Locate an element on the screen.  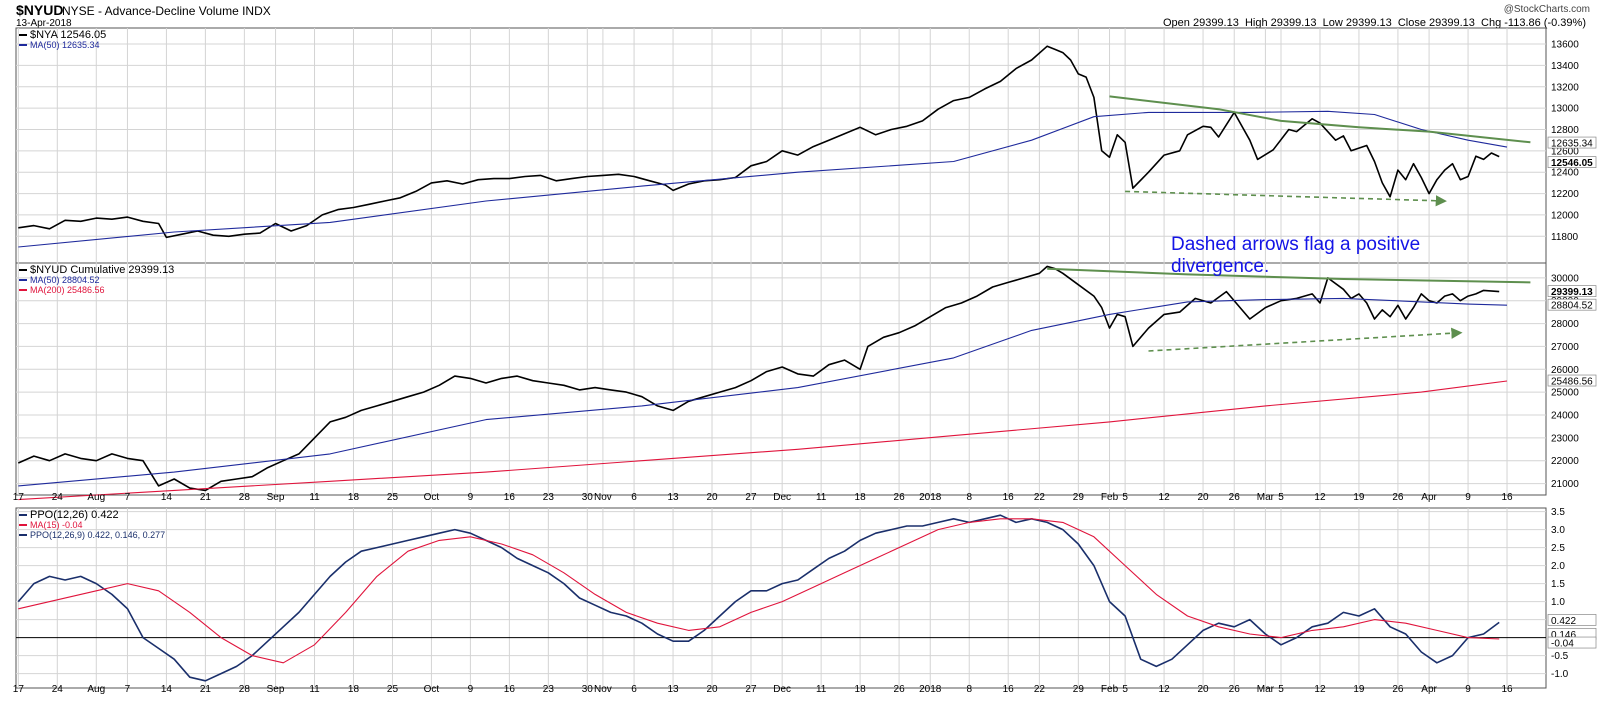
y-tick-label: 28000 is located at coordinates (1565, 324).